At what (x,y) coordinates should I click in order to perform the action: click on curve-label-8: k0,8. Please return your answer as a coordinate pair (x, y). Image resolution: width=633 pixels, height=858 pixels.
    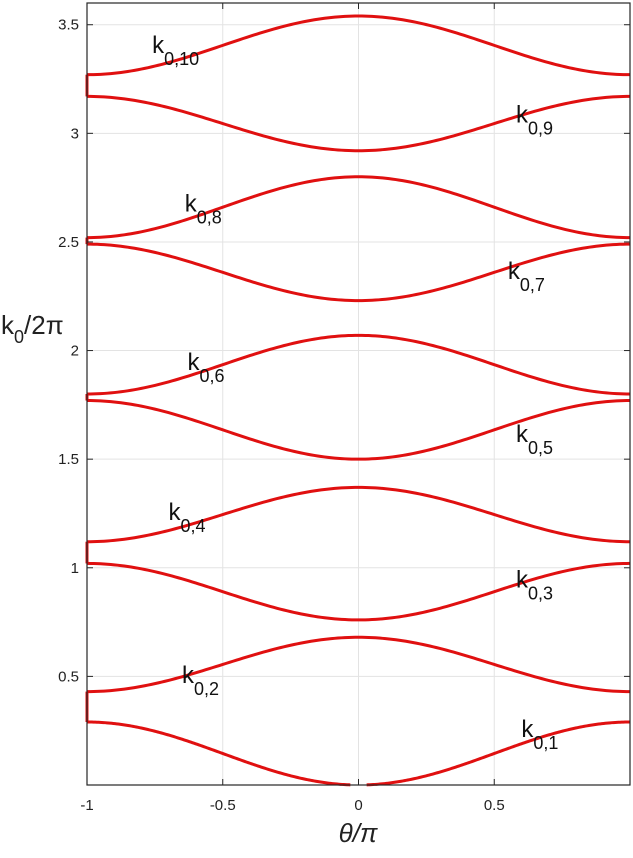
    Looking at the image, I should click on (203, 209).